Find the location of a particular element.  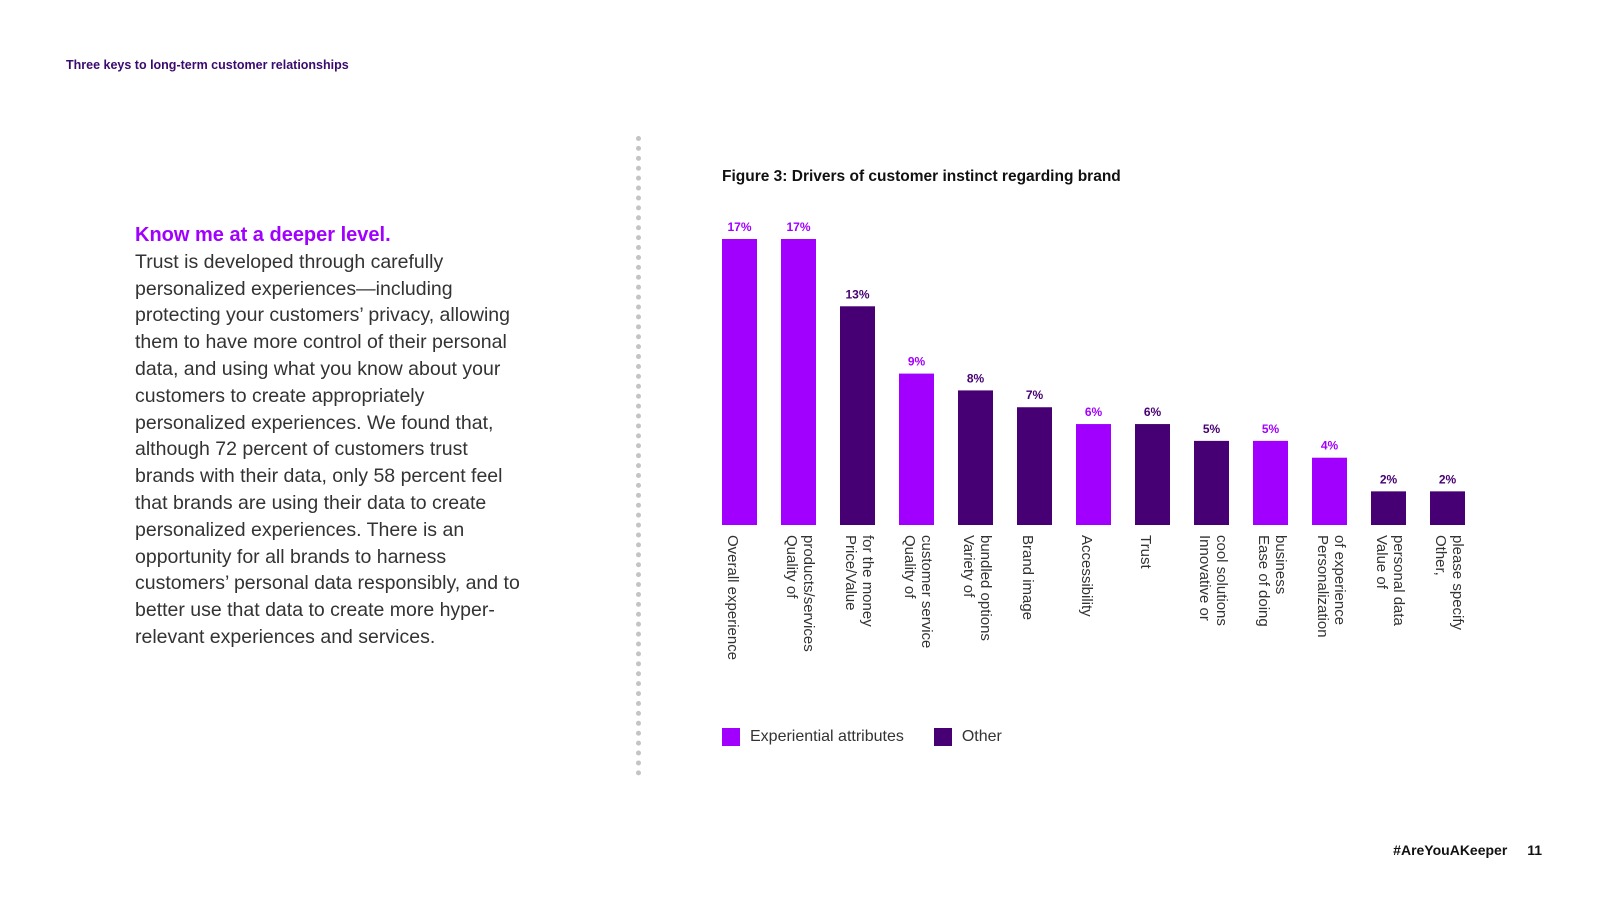

value-label-10: 4% is located at coordinates (1330, 446).